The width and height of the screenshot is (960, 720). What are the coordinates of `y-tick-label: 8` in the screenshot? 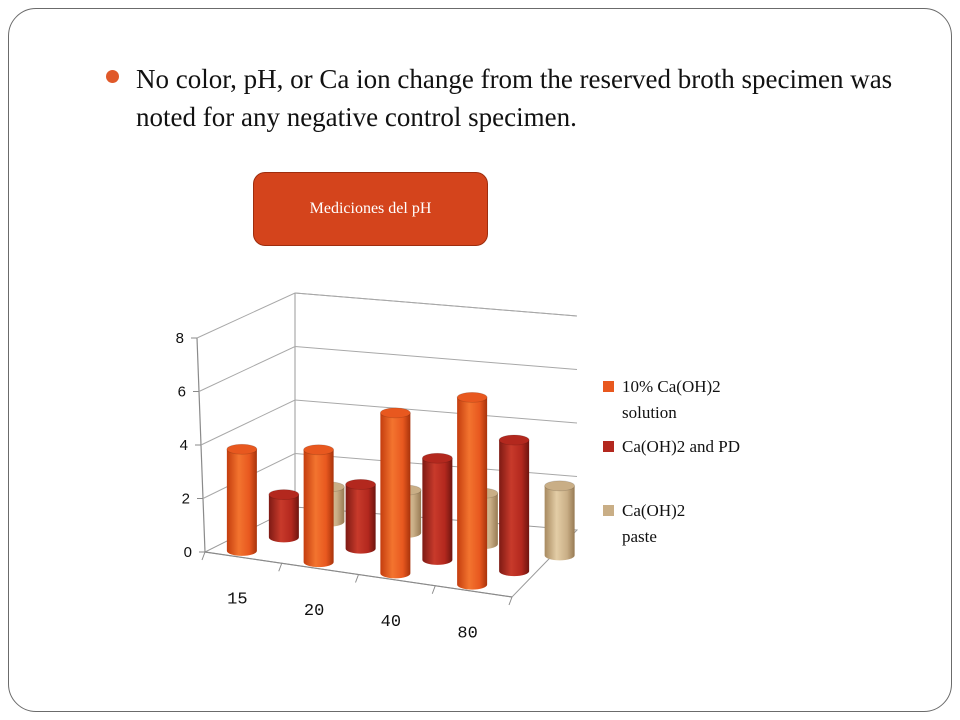 It's located at (180, 338).